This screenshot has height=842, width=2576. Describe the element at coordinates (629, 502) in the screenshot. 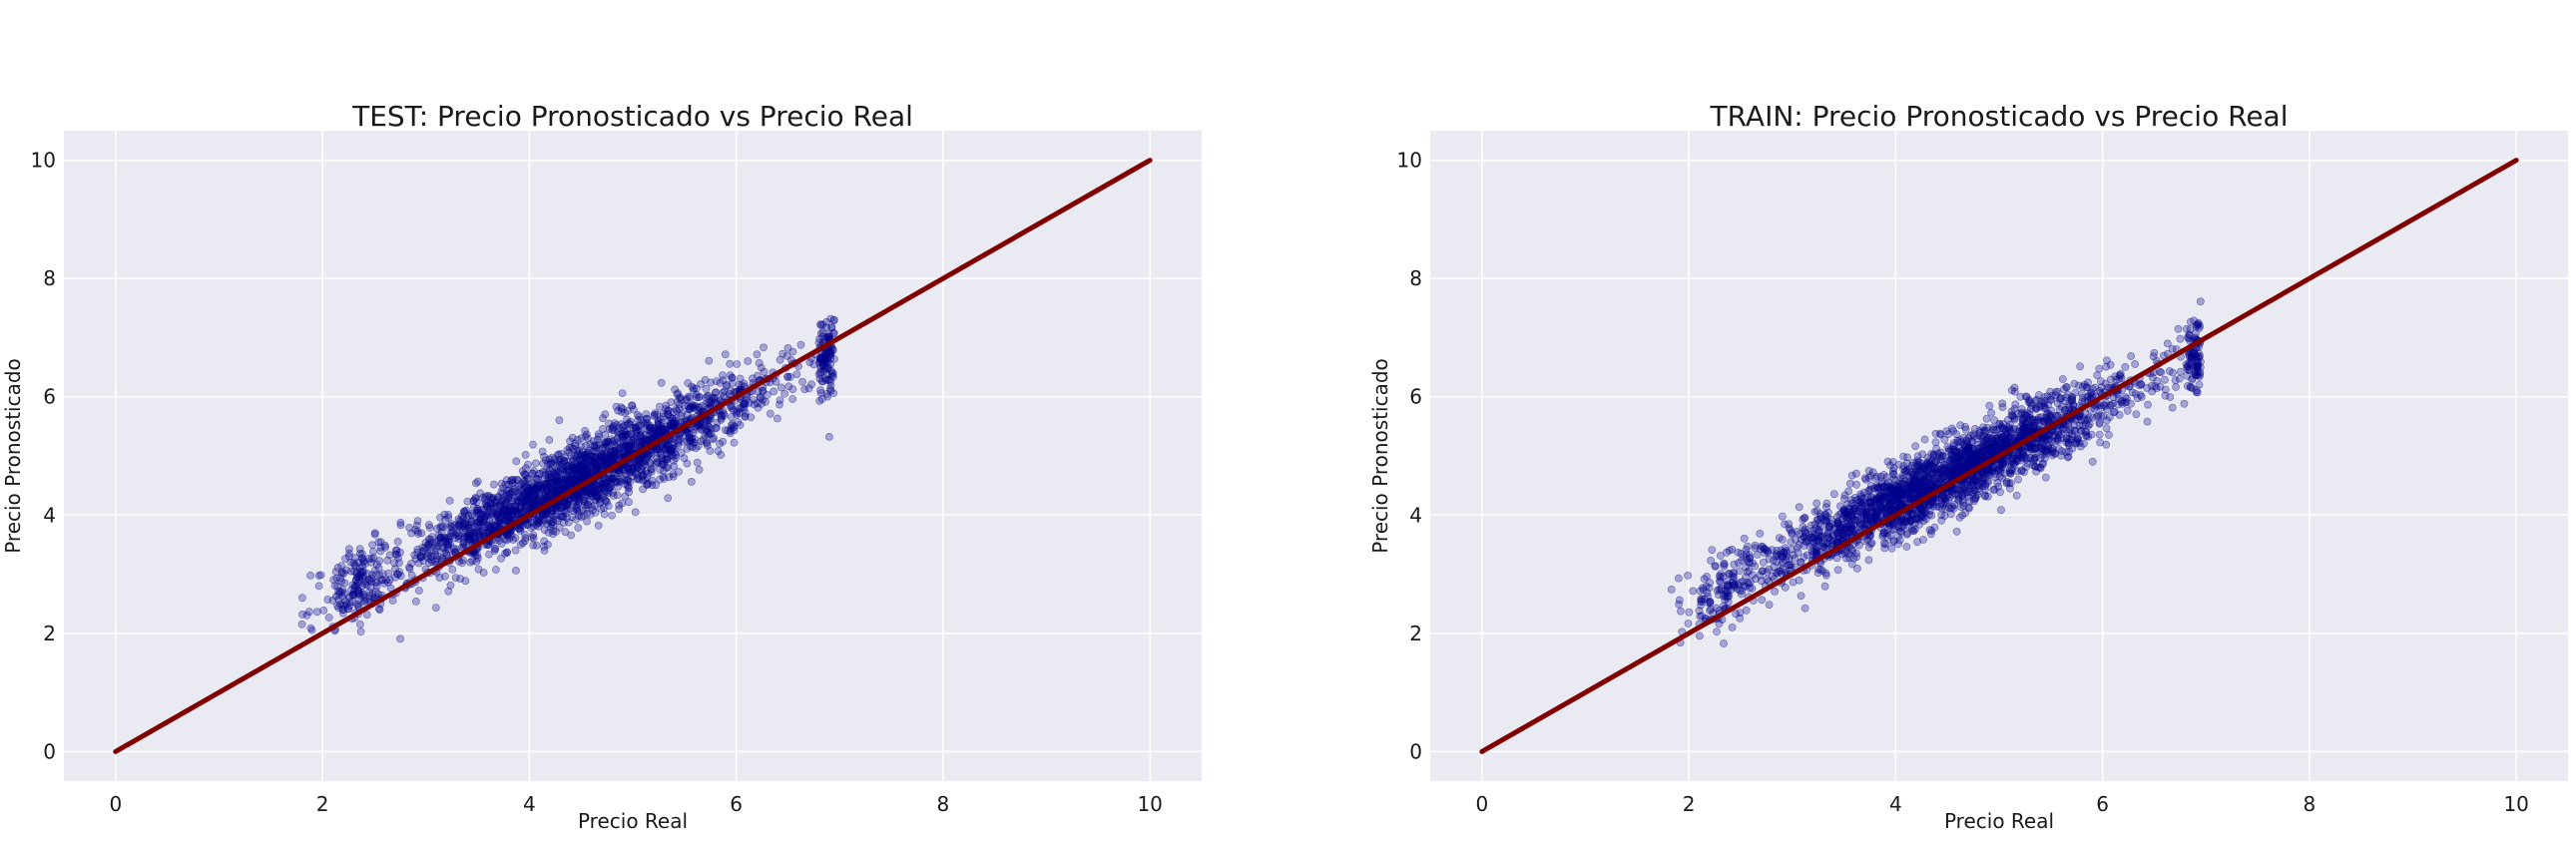

I see `test-point-1905` at that location.